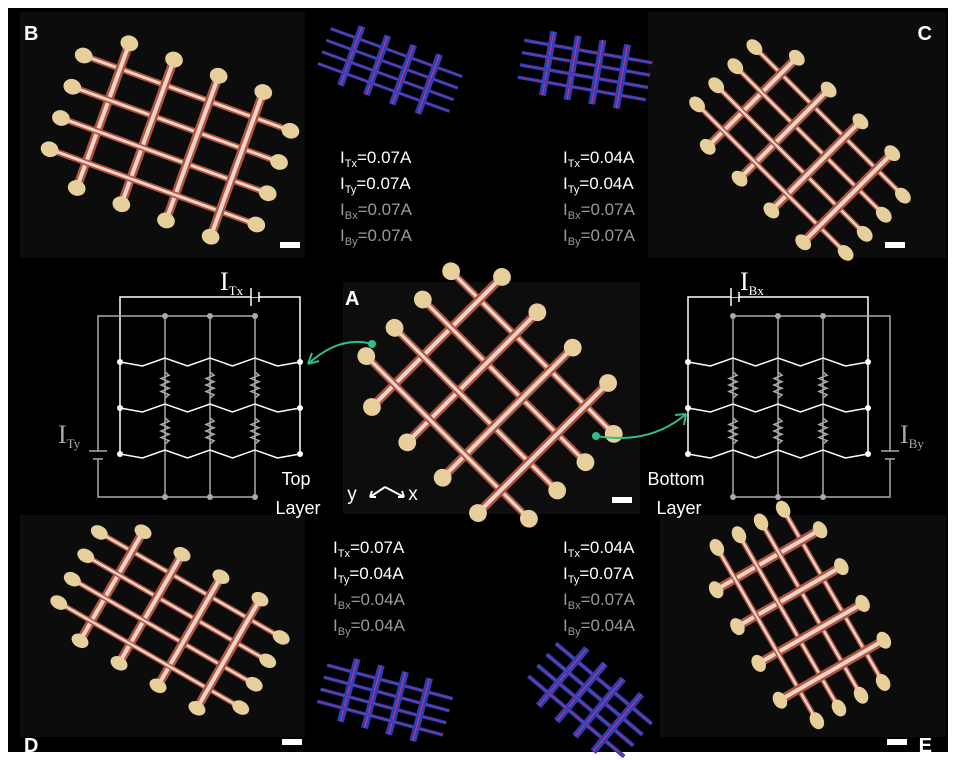 Image resolution: width=956 pixels, height=760 pixels. I want to click on current-label: ITy=0.04A, so click(598, 185).